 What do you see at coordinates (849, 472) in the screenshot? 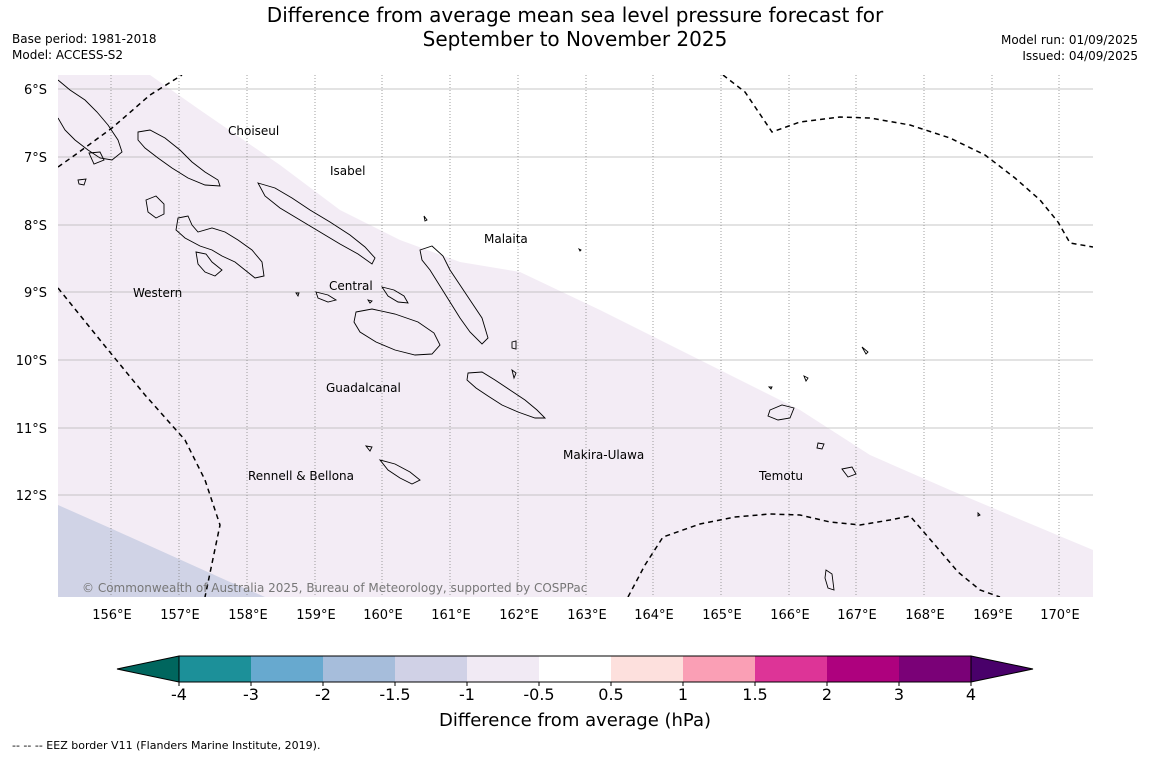
I see `vanikoro-island` at bounding box center [849, 472].